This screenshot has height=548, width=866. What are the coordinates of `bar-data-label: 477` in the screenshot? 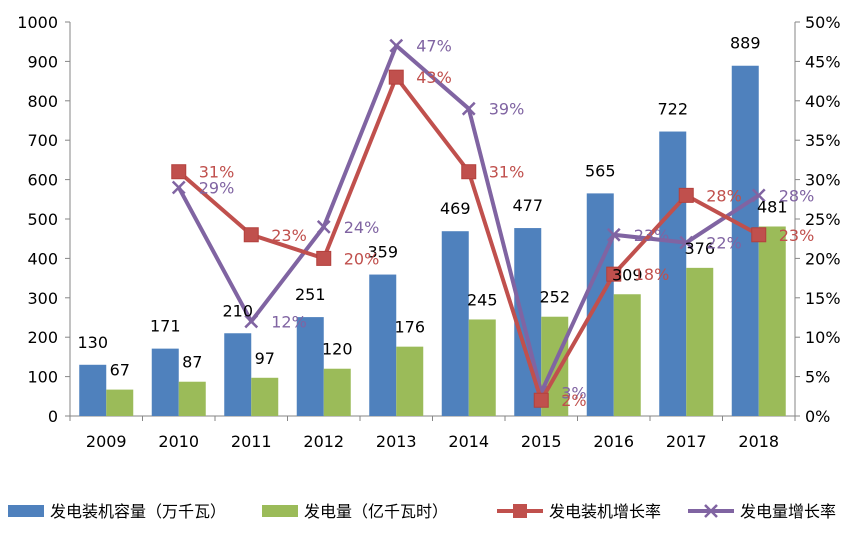 It's located at (527, 205).